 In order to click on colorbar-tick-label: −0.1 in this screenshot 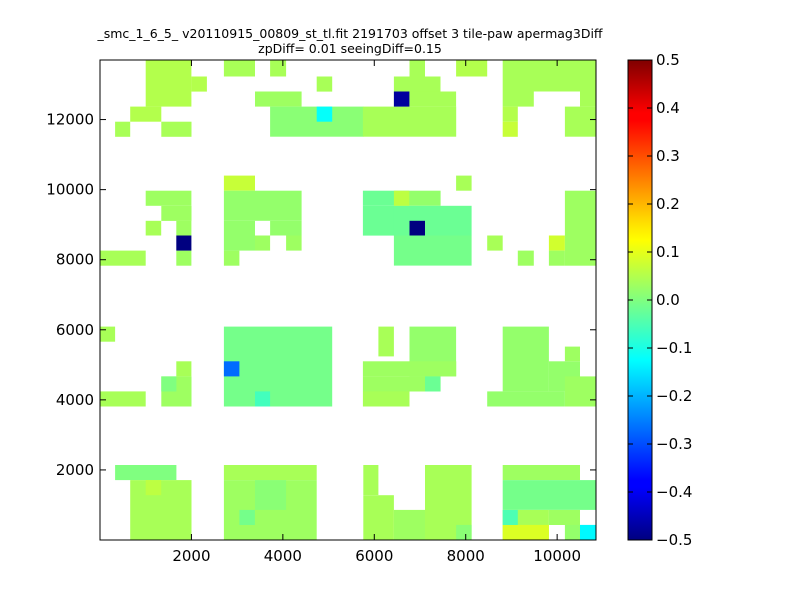, I will do `click(674, 348)`.